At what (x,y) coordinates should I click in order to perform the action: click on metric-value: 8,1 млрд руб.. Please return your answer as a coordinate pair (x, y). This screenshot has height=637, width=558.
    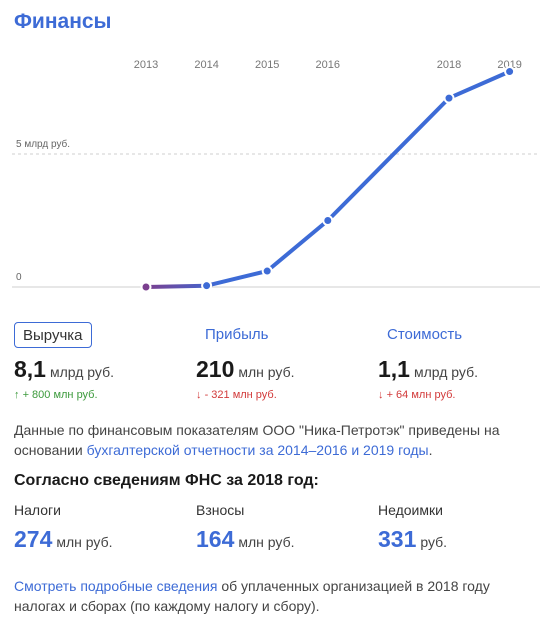
    Looking at the image, I should click on (104, 369).